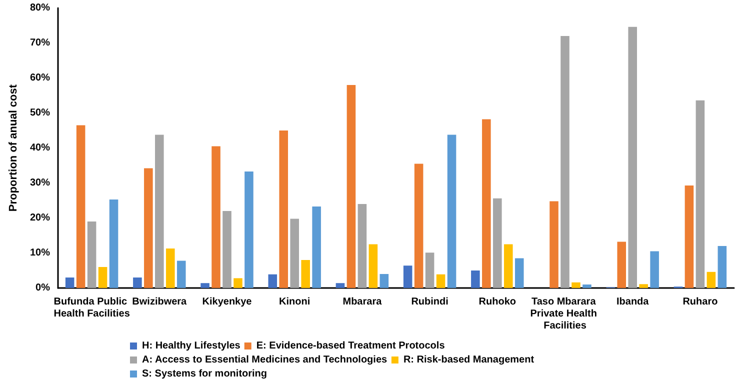  What do you see at coordinates (40, 218) in the screenshot?
I see `y-tick-label: 20%` at bounding box center [40, 218].